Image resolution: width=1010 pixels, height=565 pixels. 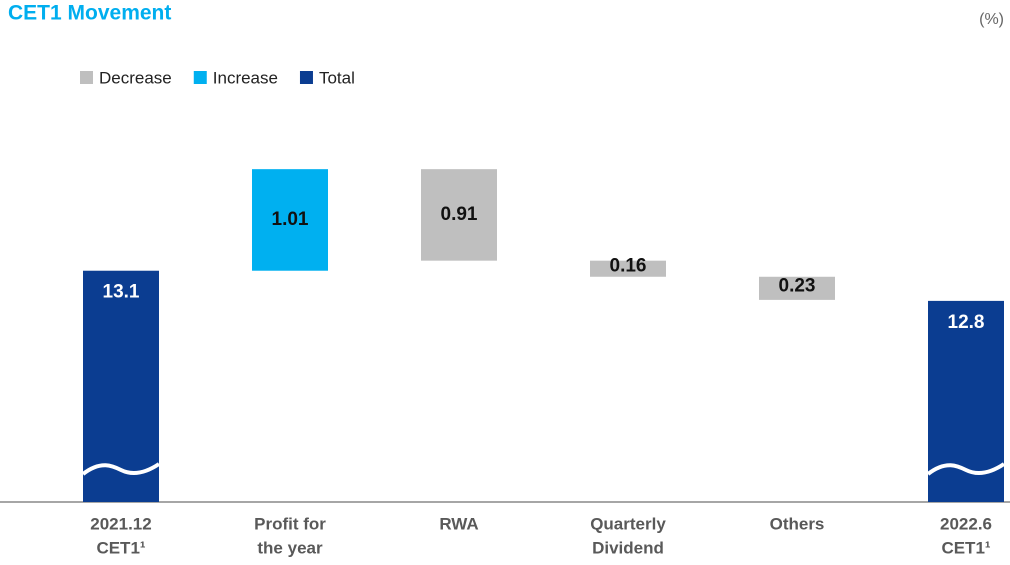 What do you see at coordinates (290, 523) in the screenshot?
I see `x-tick-label: Profit for` at bounding box center [290, 523].